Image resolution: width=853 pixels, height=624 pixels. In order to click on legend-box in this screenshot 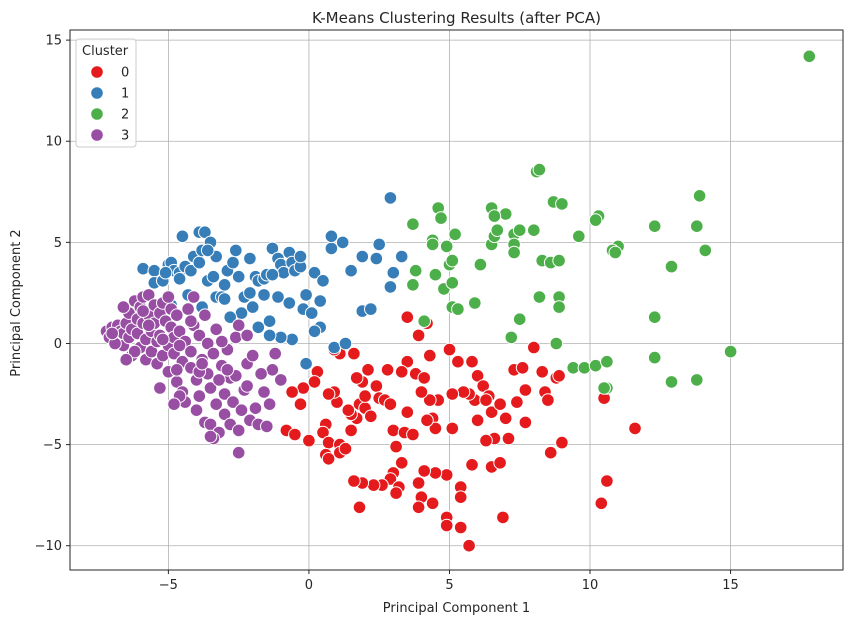, I will do `click(106, 93)`.